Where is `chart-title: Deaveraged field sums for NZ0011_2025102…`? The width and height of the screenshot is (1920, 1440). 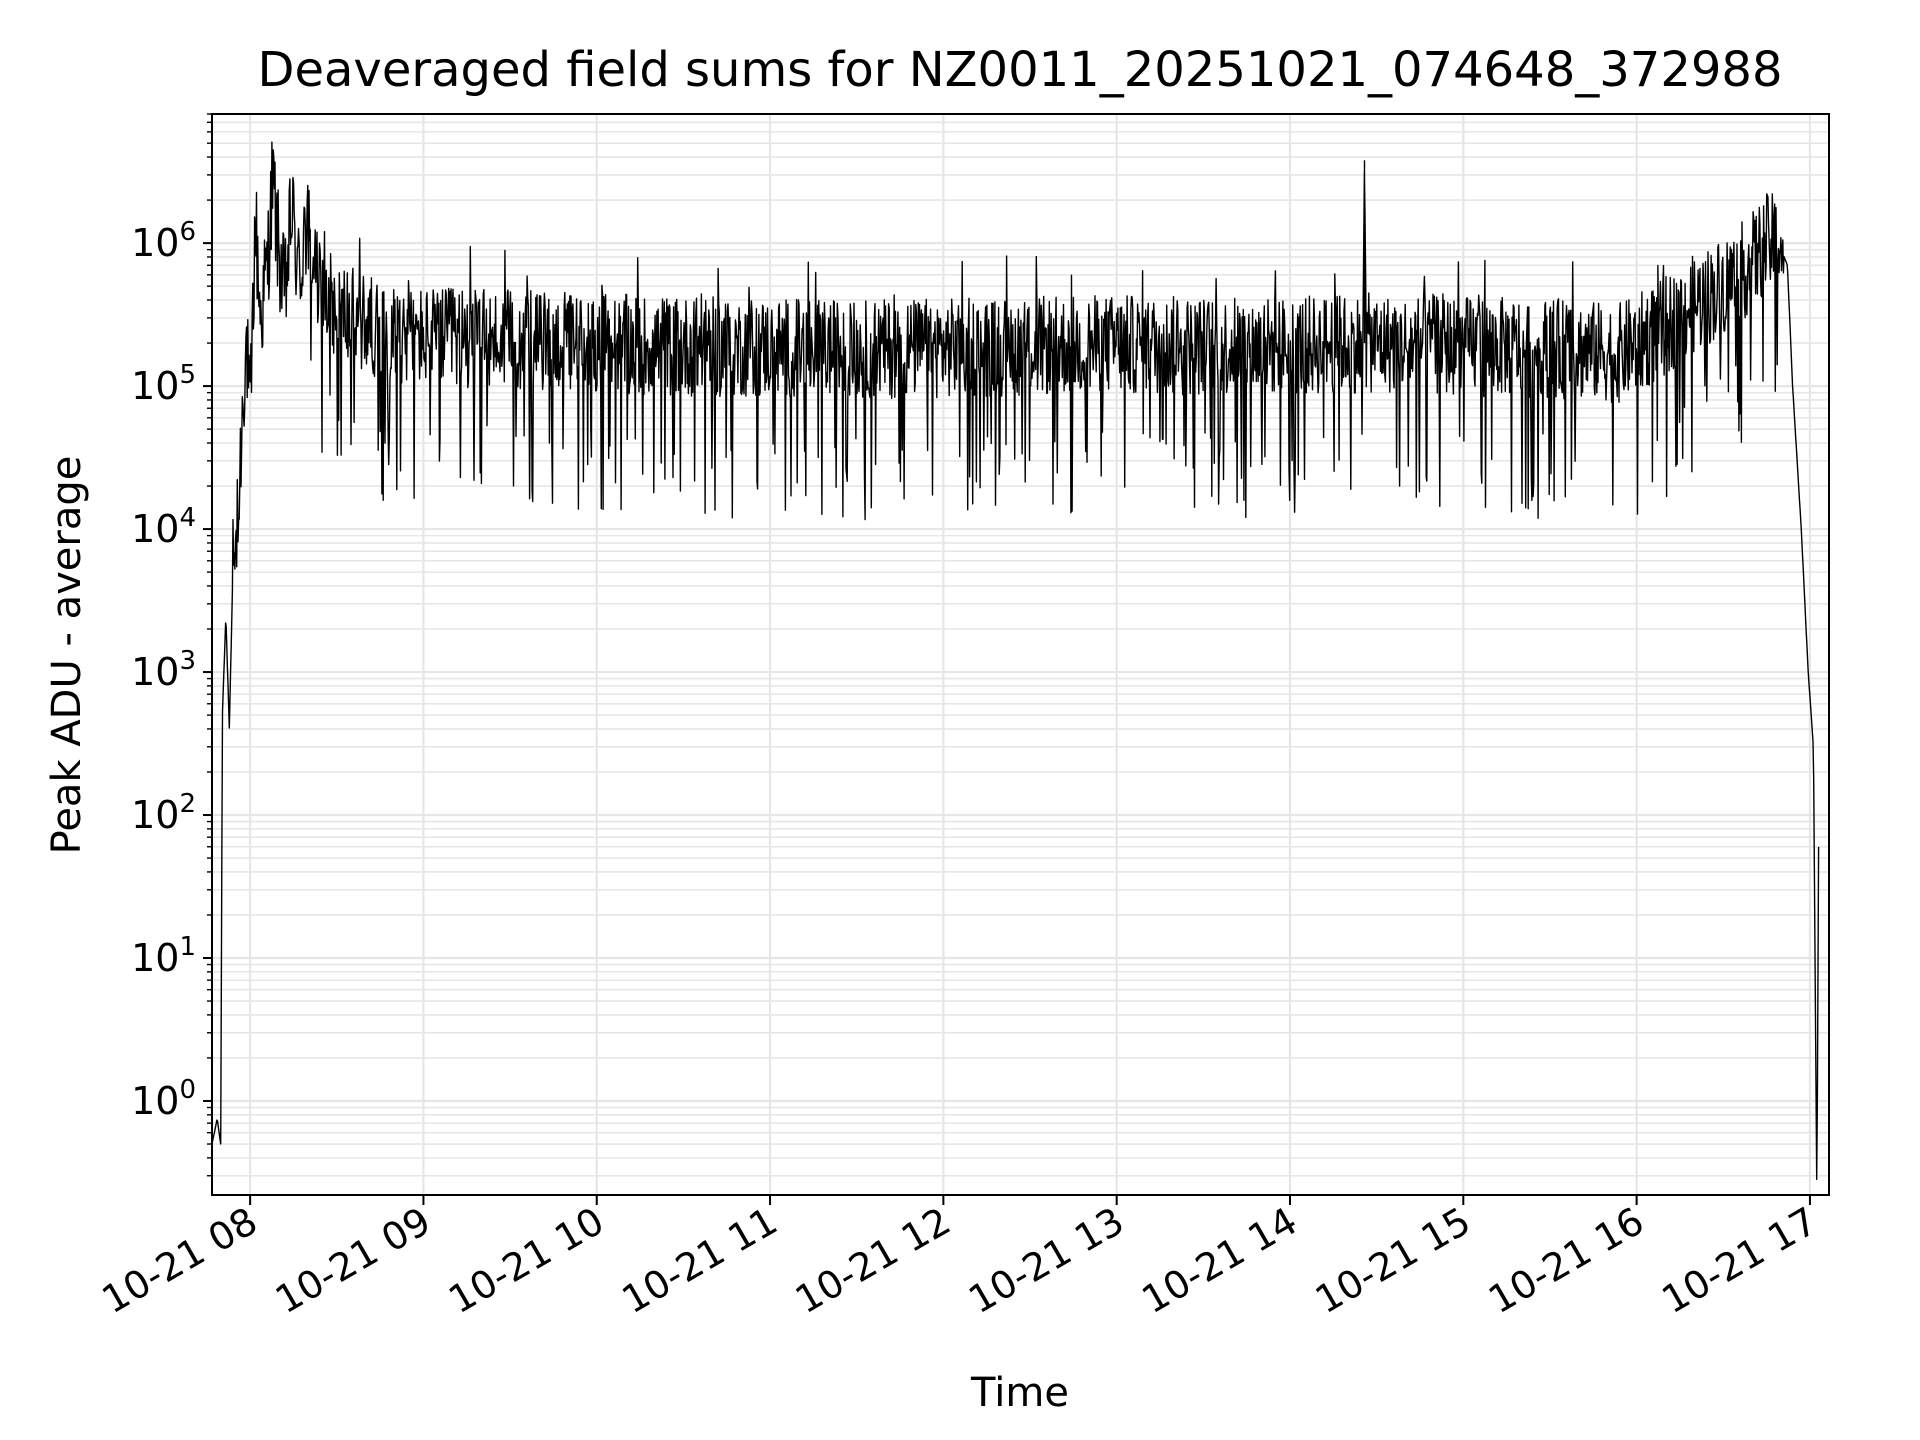 chart-title: Deaveraged field sums for NZ0011_2025102… is located at coordinates (1020, 70).